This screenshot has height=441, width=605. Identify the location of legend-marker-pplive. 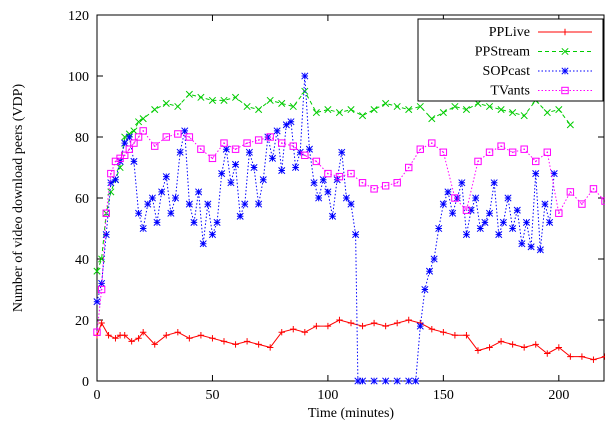
(565, 32).